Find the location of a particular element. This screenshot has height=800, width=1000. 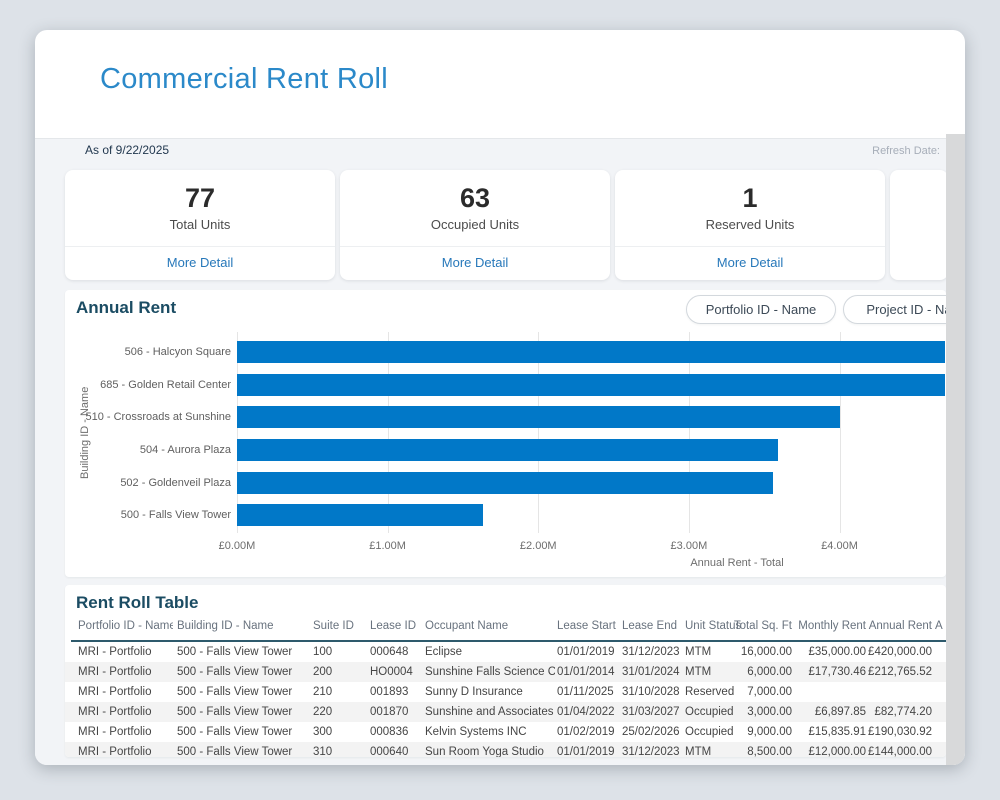

table-cell: 000648 is located at coordinates (389, 652).